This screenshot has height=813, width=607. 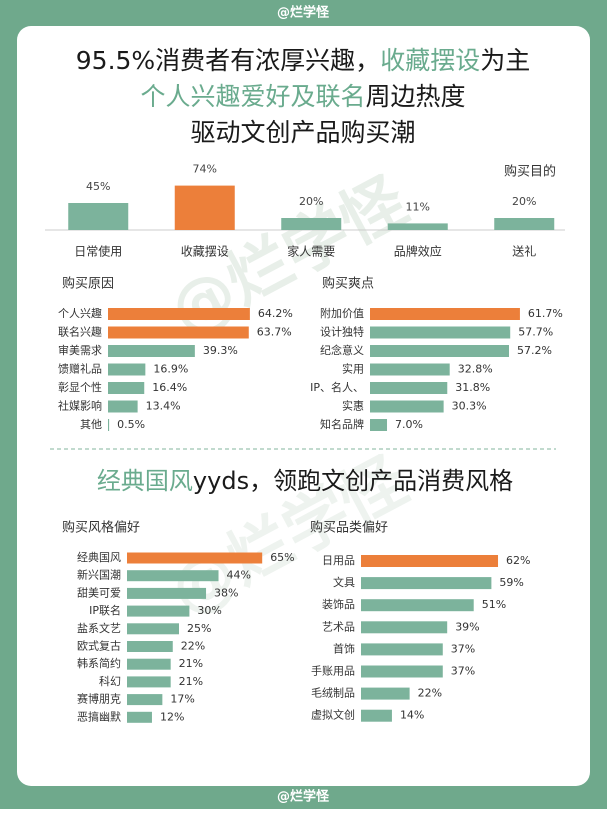 What do you see at coordinates (98, 251) in the screenshot?
I see `category-label: 日常使用` at bounding box center [98, 251].